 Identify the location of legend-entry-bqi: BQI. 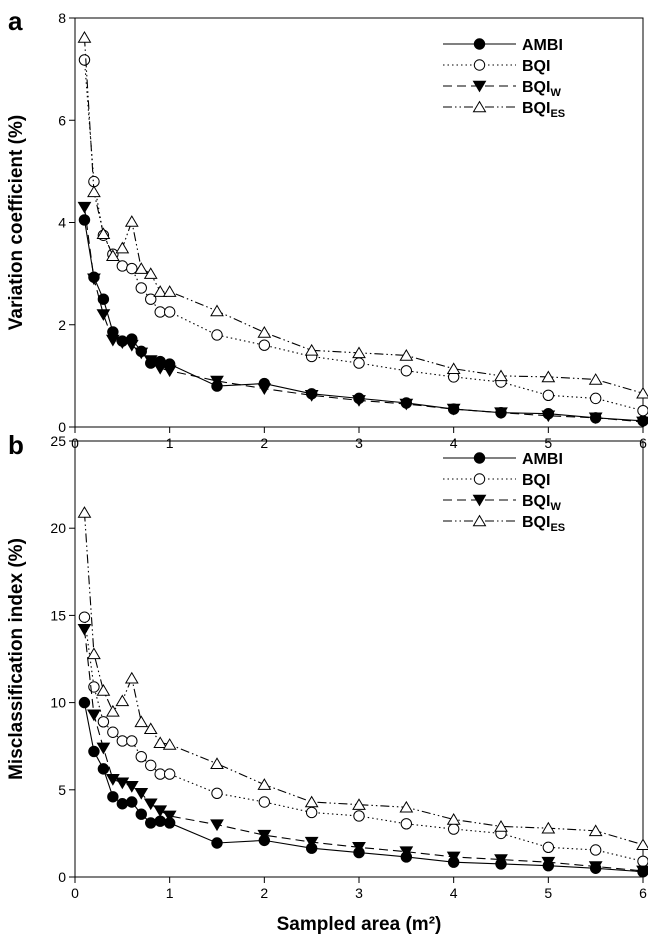
(496, 66).